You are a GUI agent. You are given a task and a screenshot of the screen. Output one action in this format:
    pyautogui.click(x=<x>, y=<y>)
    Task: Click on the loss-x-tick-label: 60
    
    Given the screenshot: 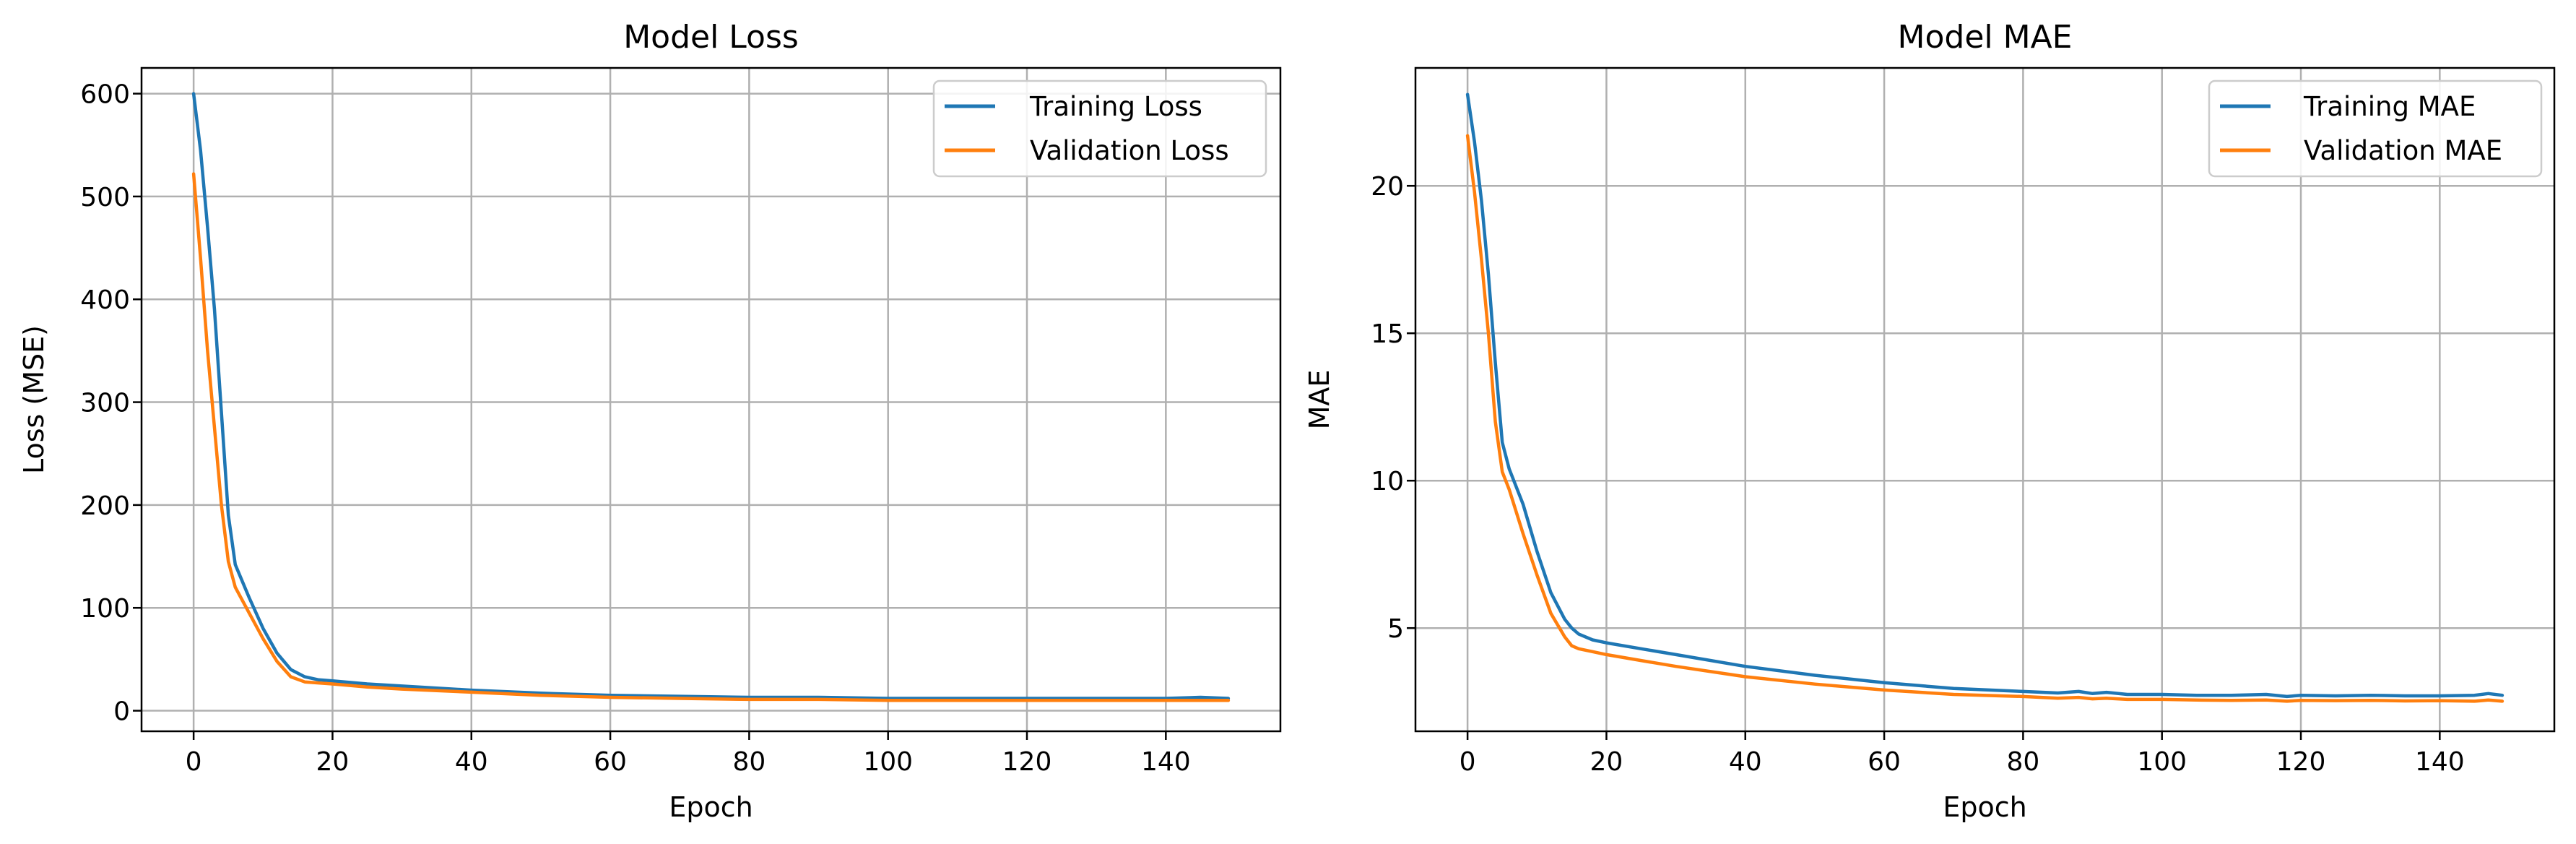 What is the action you would take?
    pyautogui.click(x=610, y=762)
    